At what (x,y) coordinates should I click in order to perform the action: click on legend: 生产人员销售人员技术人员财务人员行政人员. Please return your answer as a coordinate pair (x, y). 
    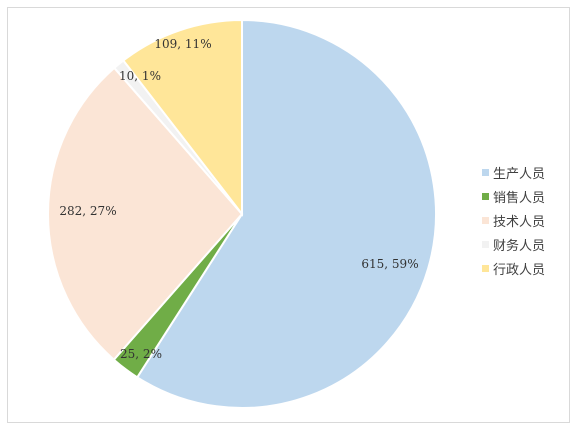
    Looking at the image, I should click on (527, 220).